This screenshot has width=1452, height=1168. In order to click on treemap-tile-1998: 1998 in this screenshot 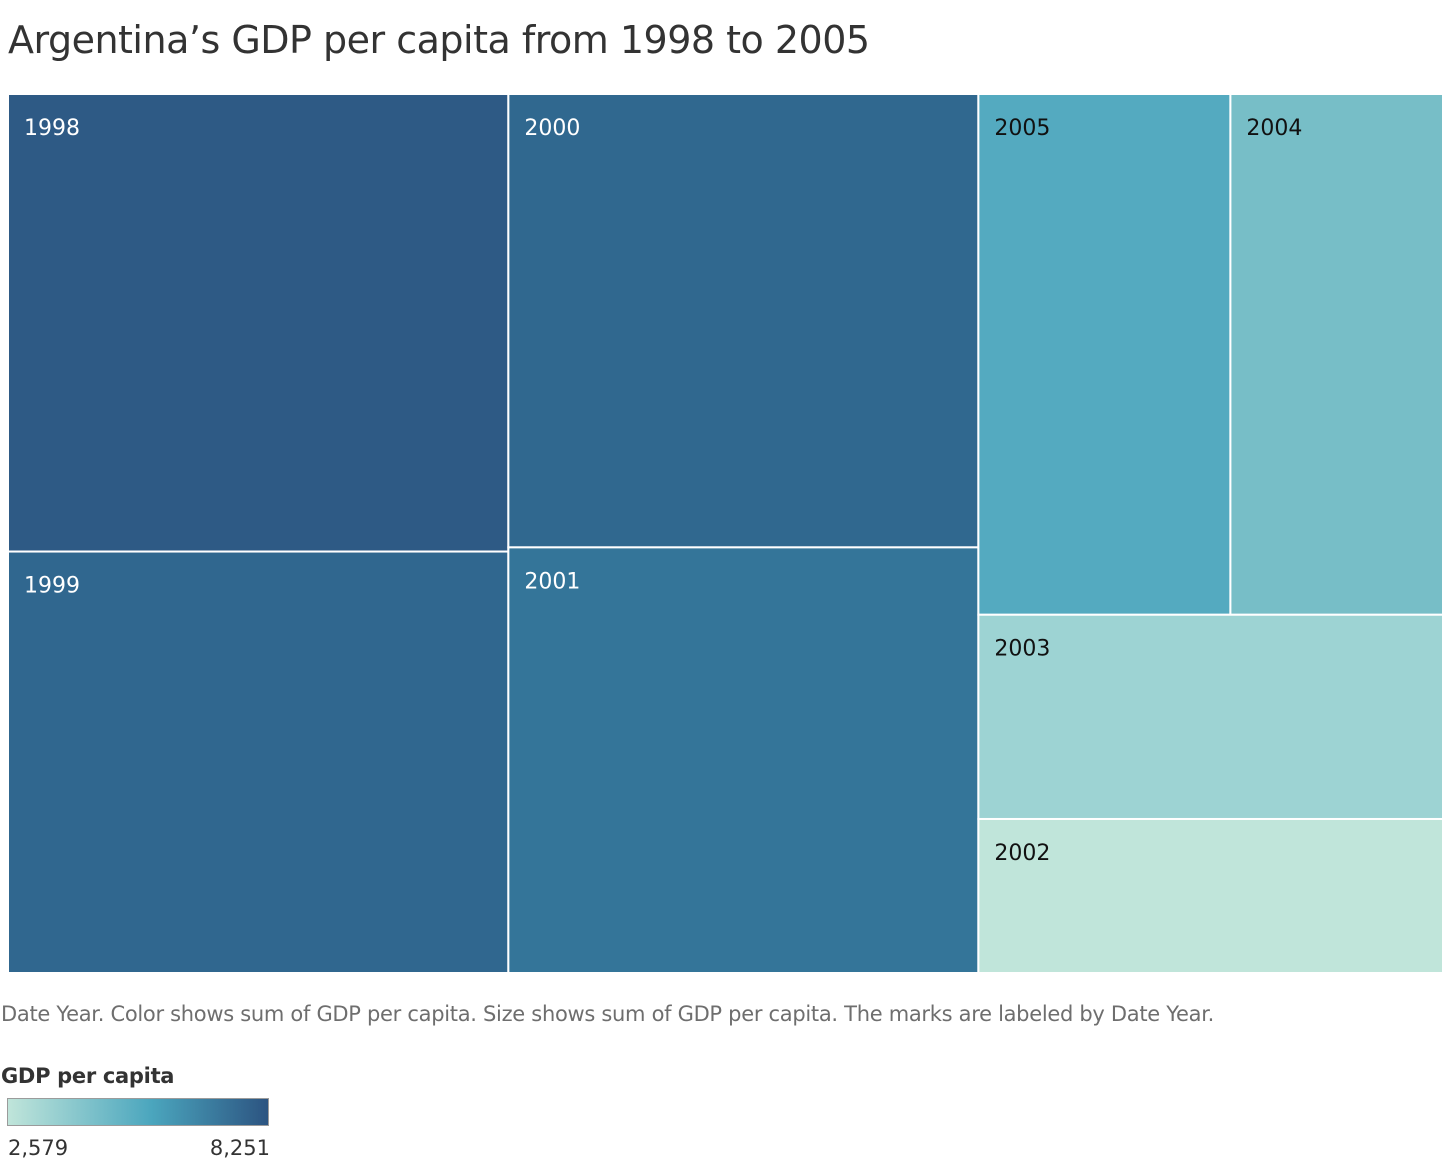, I will do `click(259, 323)`.